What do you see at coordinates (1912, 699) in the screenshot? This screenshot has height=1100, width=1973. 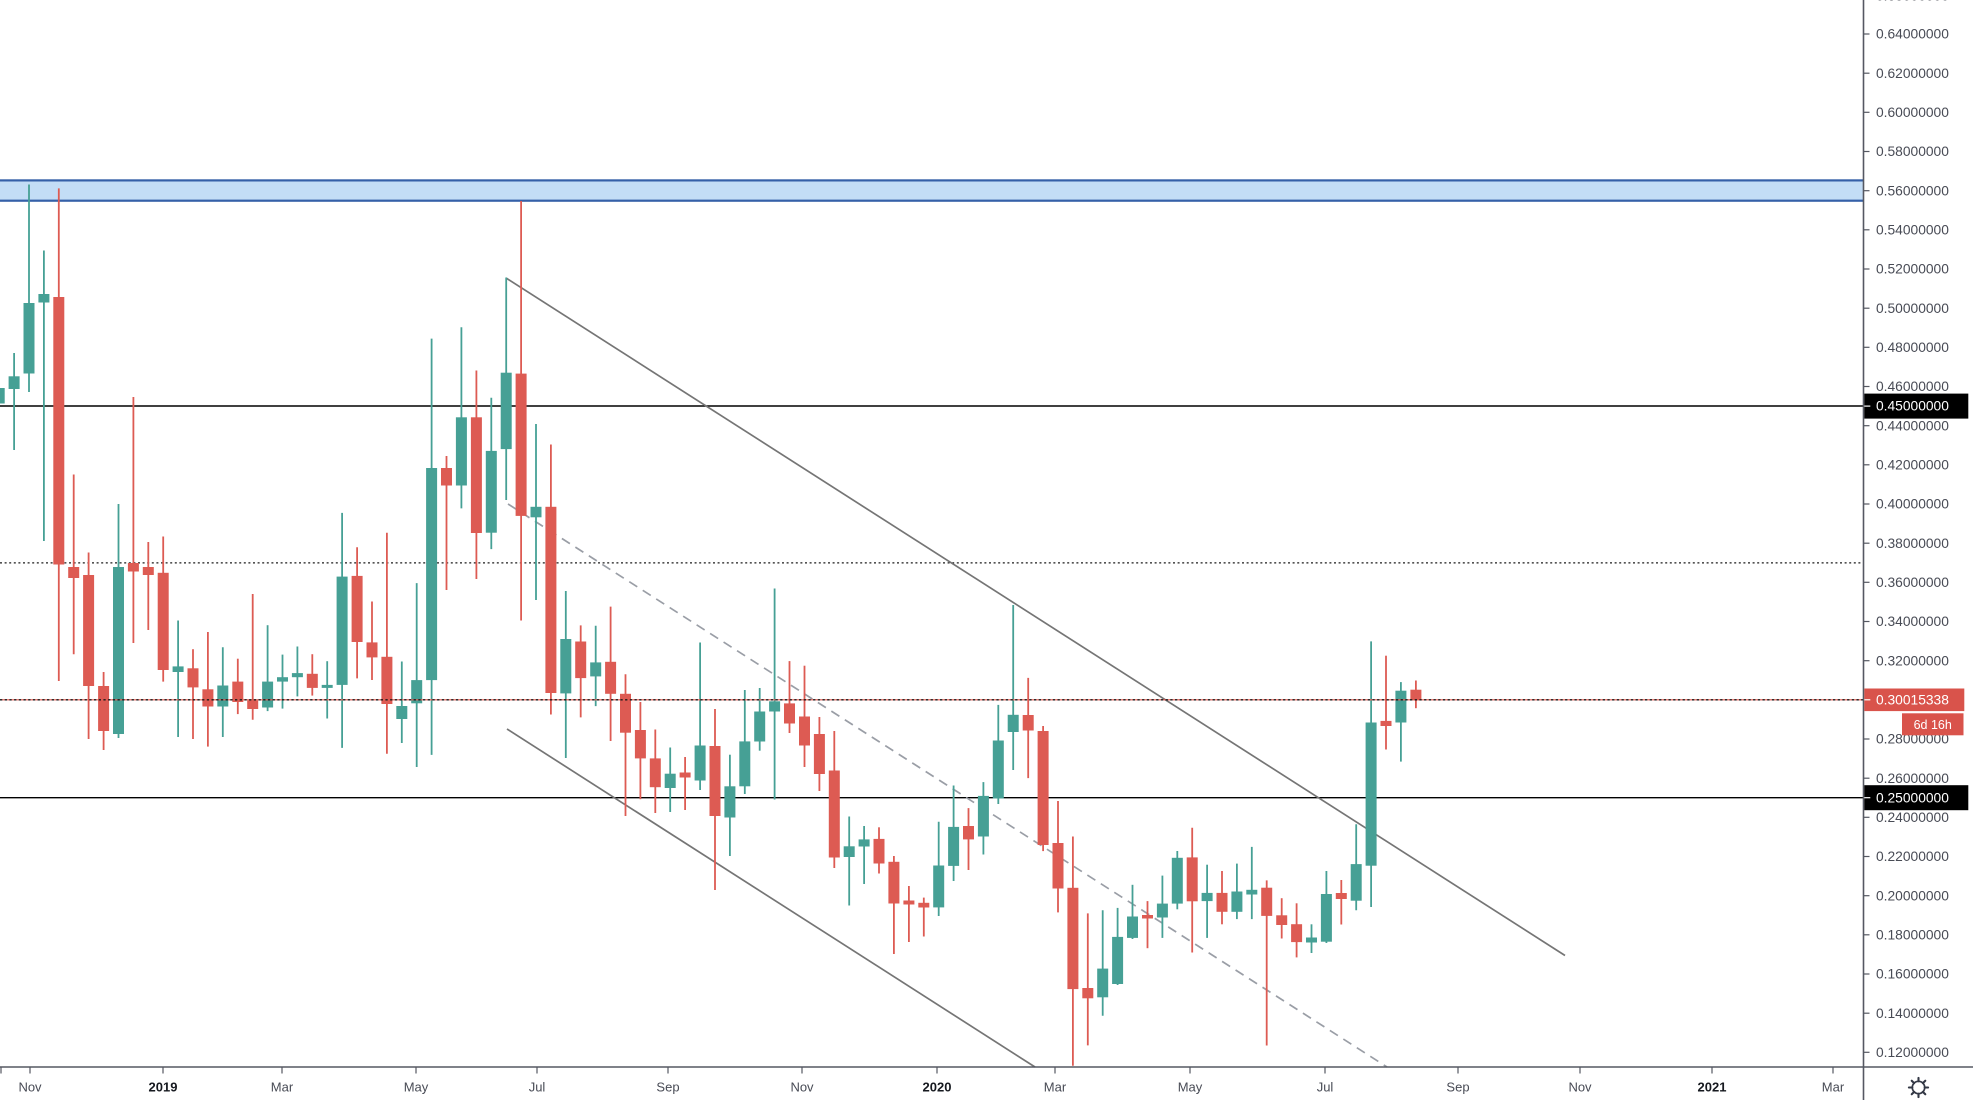 I see `svg-text: 0.30015338` at bounding box center [1912, 699].